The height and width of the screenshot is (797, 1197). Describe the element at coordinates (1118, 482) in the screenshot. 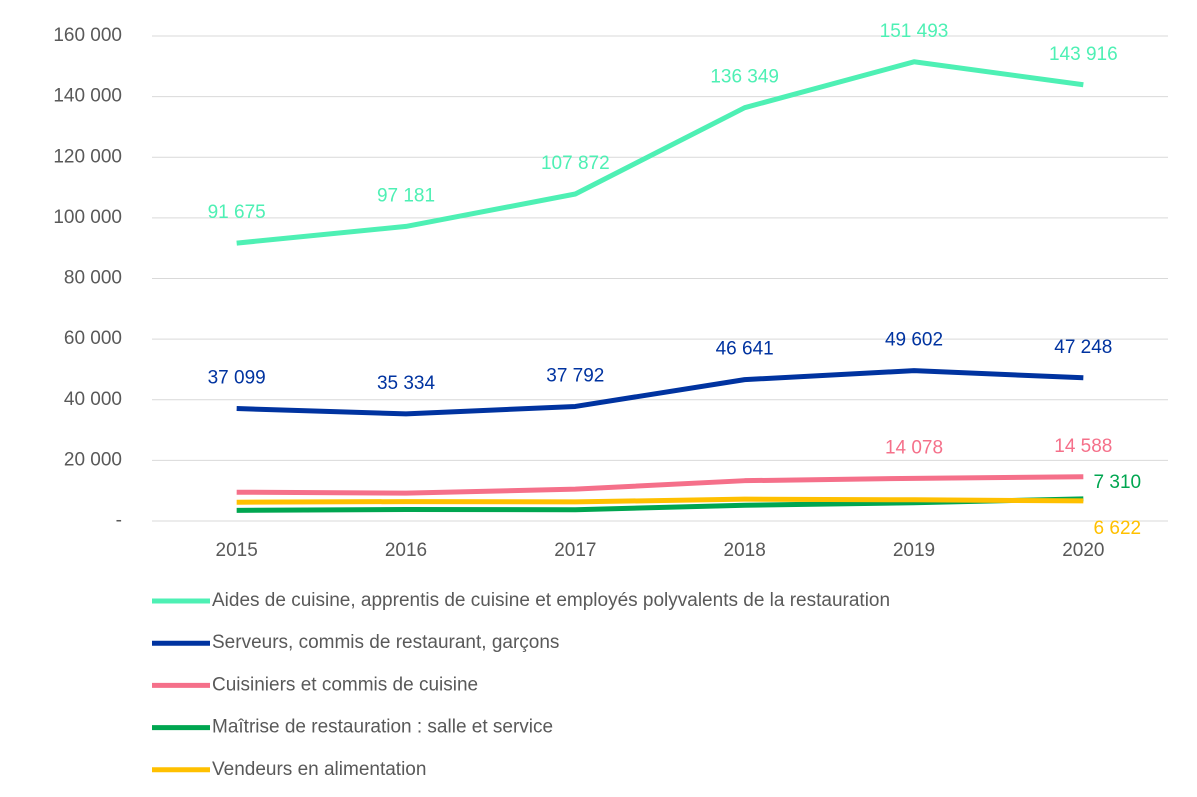

I see `data-label: 7 310` at that location.